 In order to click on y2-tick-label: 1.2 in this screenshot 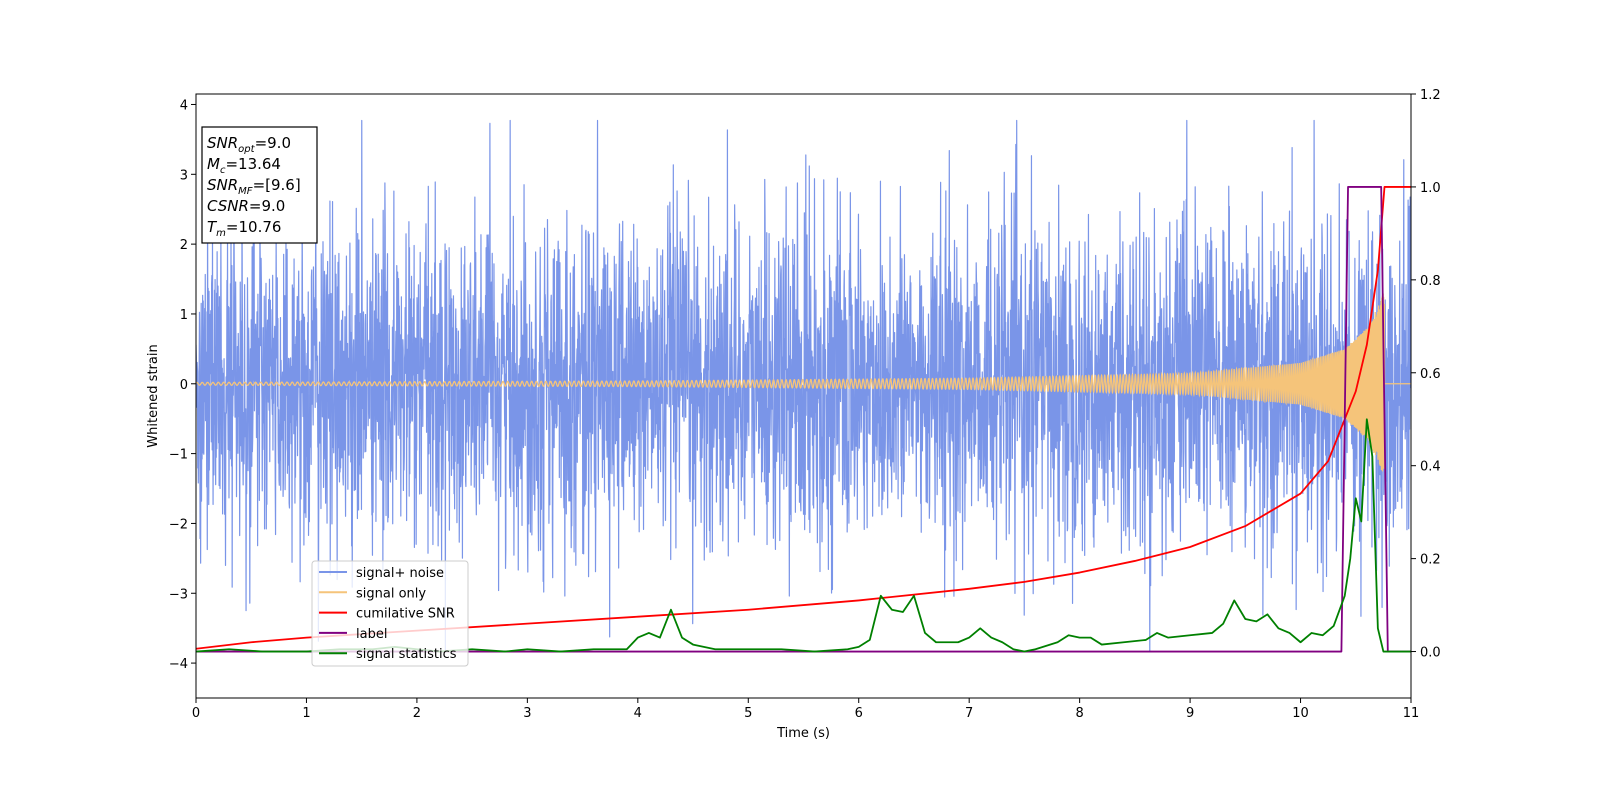, I will do `click(1430, 95)`.